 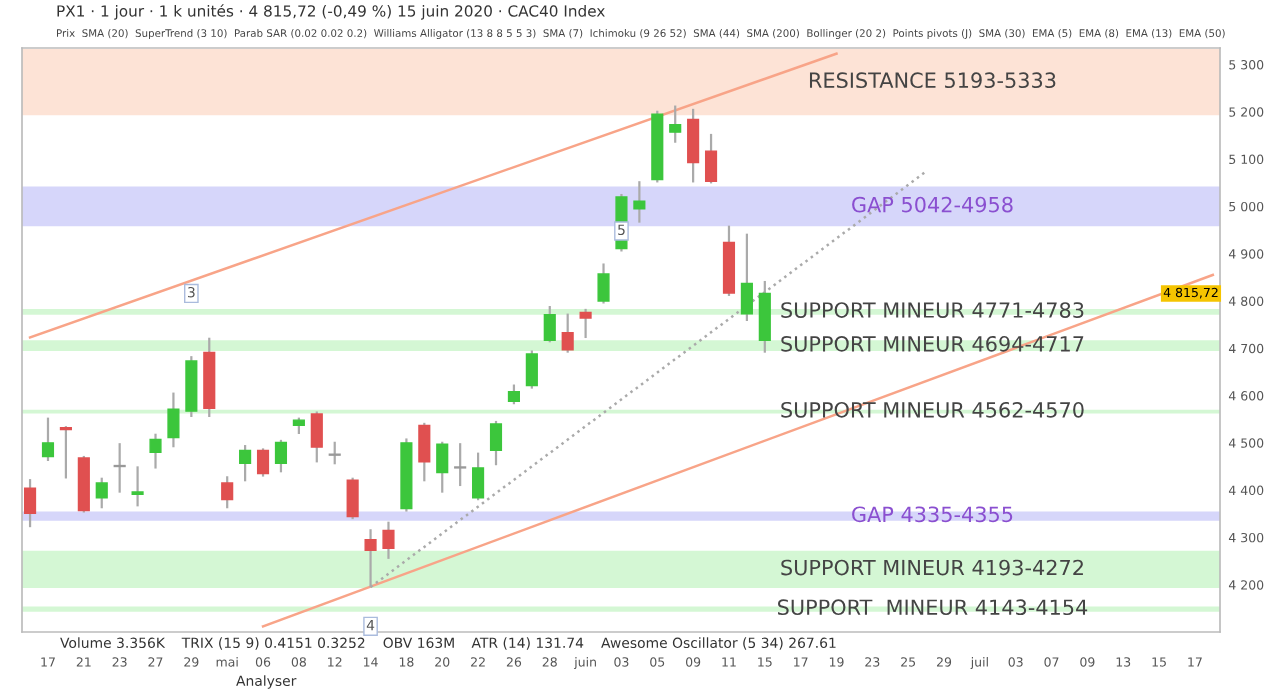 I want to click on band-label: SUPPORT MINEUR 4143-4154, so click(x=933, y=607).